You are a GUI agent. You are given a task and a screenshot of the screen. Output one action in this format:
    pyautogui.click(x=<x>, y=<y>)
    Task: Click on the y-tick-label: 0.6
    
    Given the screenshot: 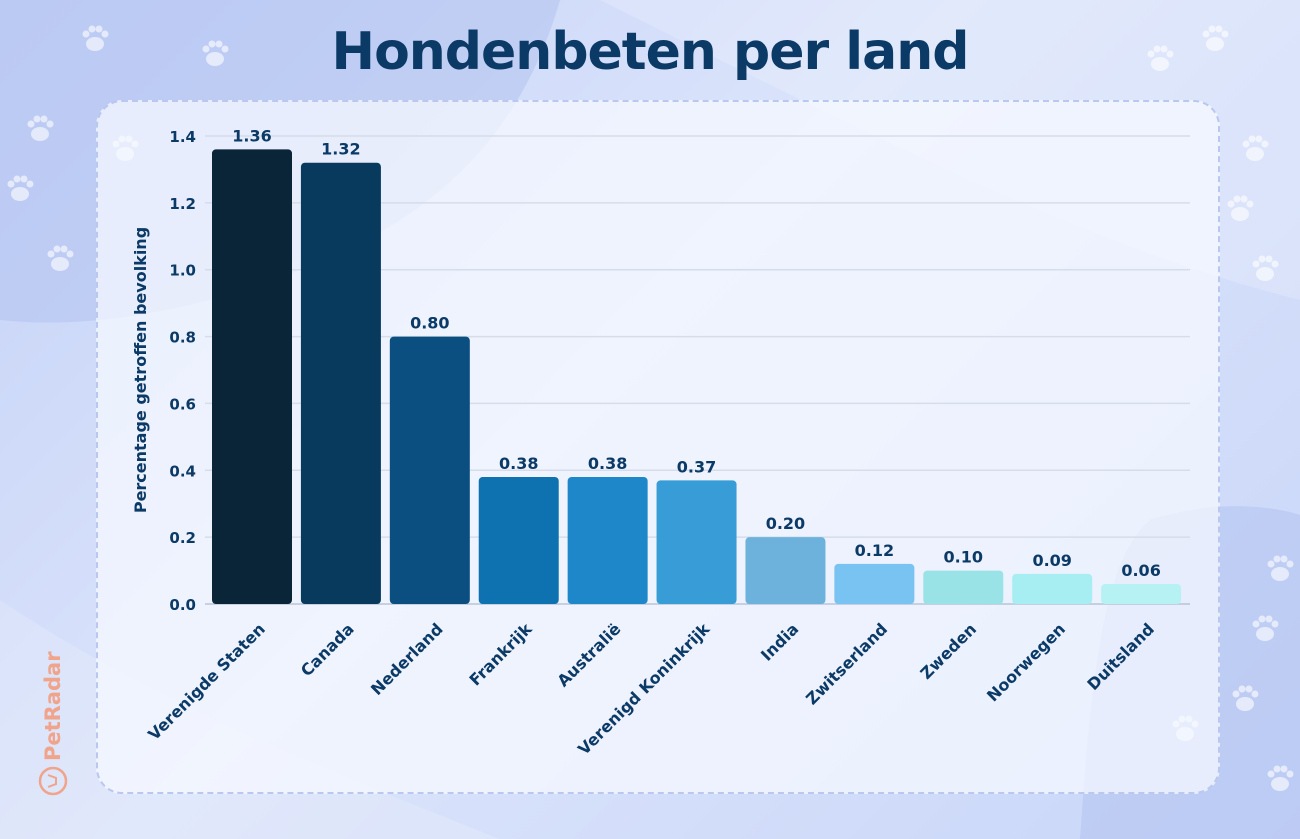 What is the action you would take?
    pyautogui.click(x=182, y=404)
    